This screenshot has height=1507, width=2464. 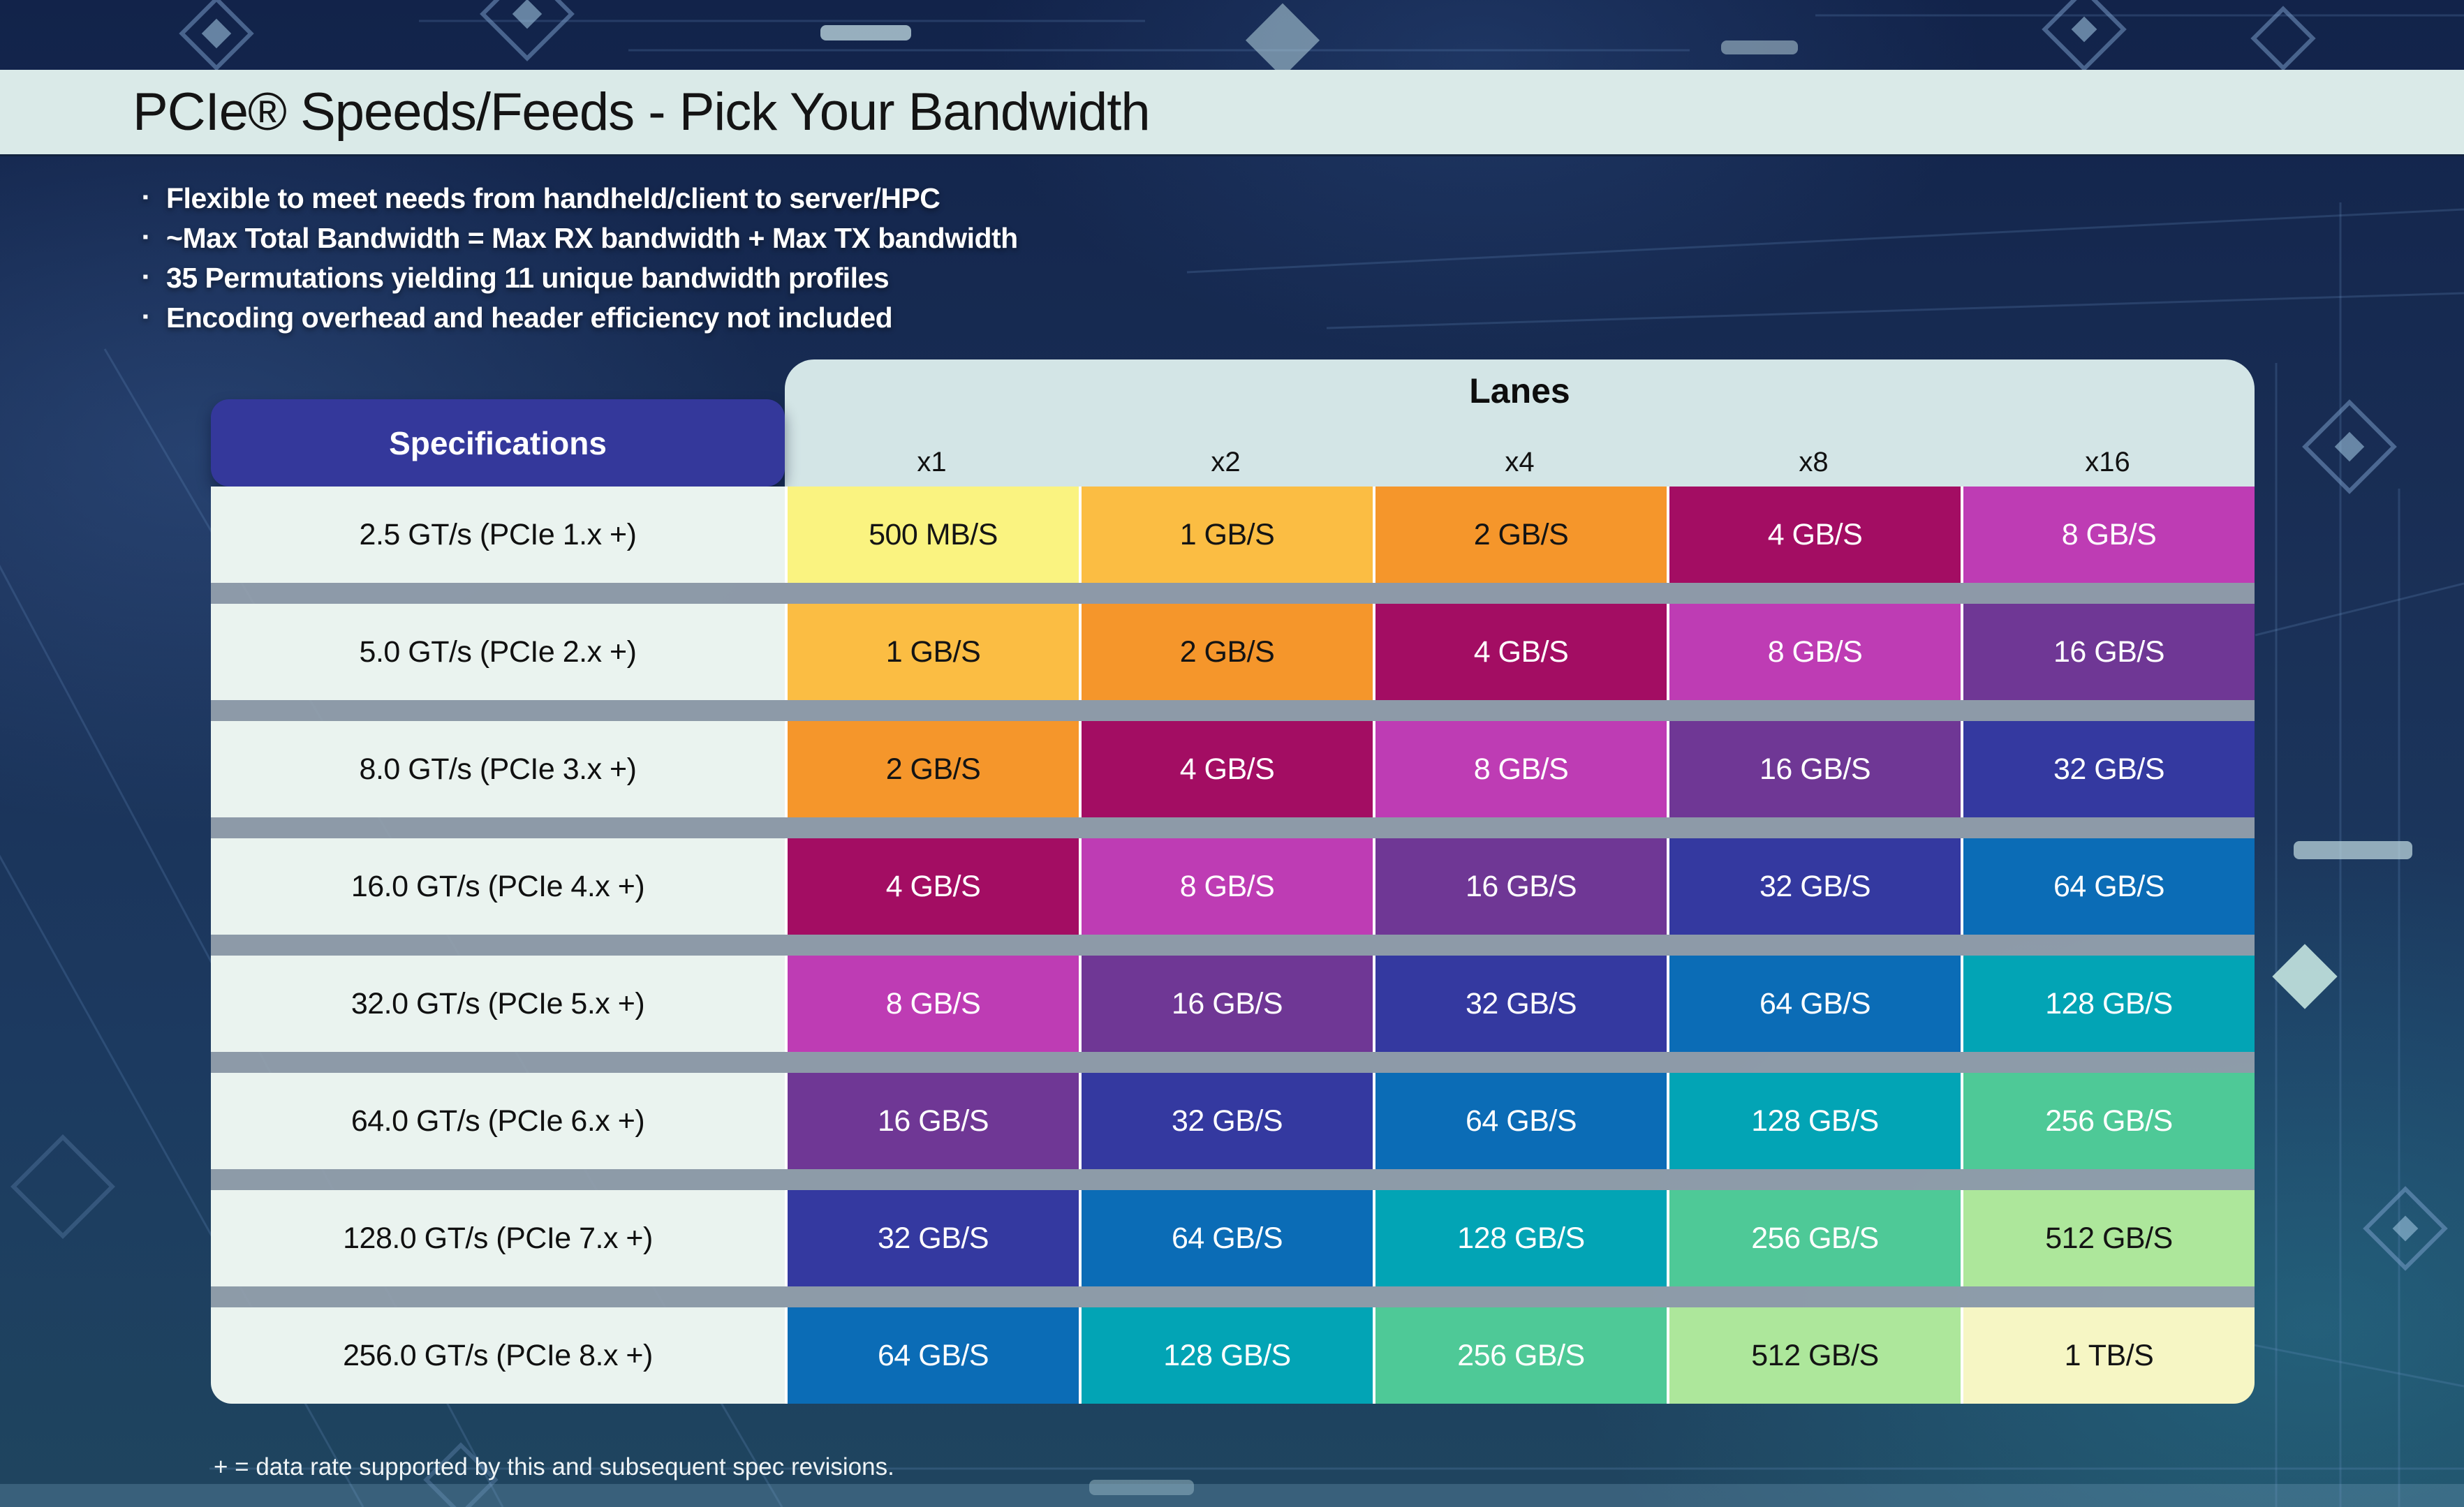 I want to click on spec-cell: 16.0 GT/s (PCIe 4.x +), so click(x=498, y=886).